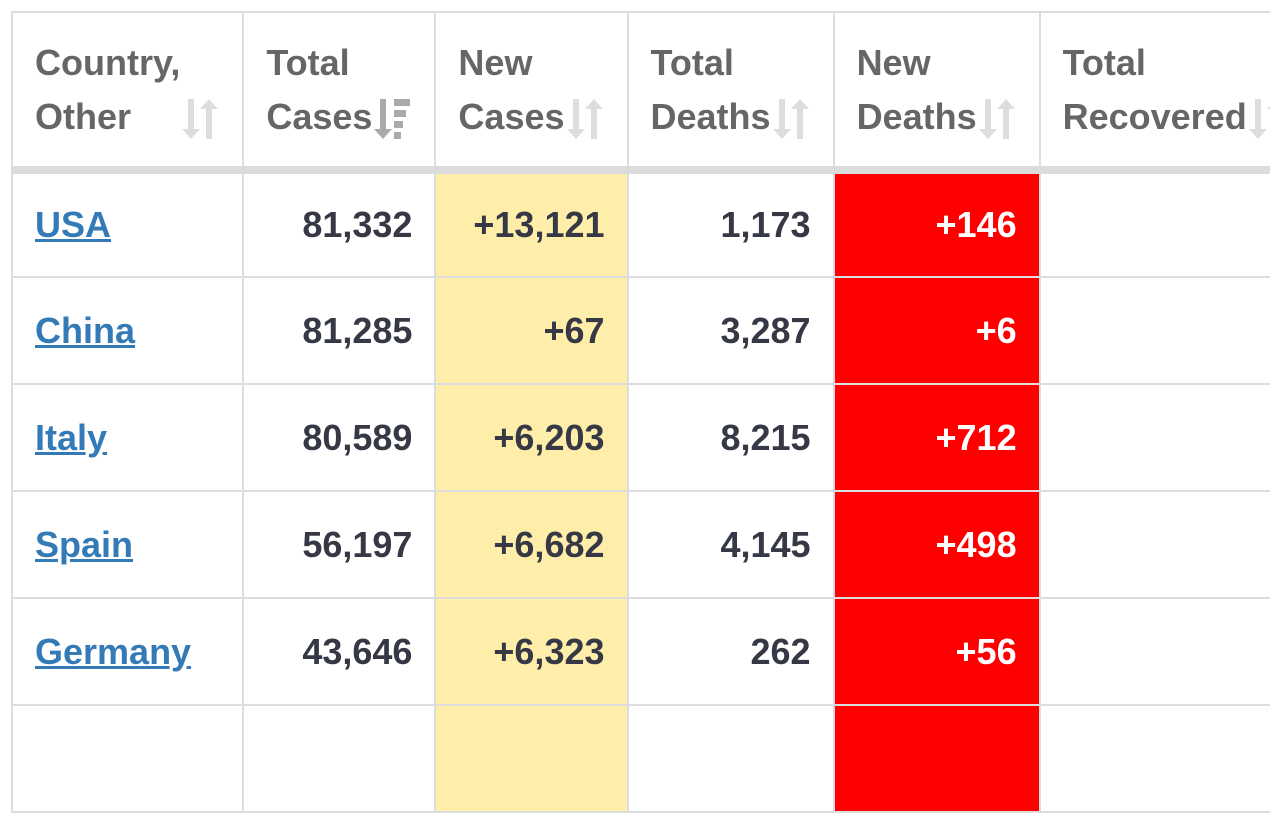 The image size is (1270, 813). I want to click on country-cell: Spain, so click(127, 544).